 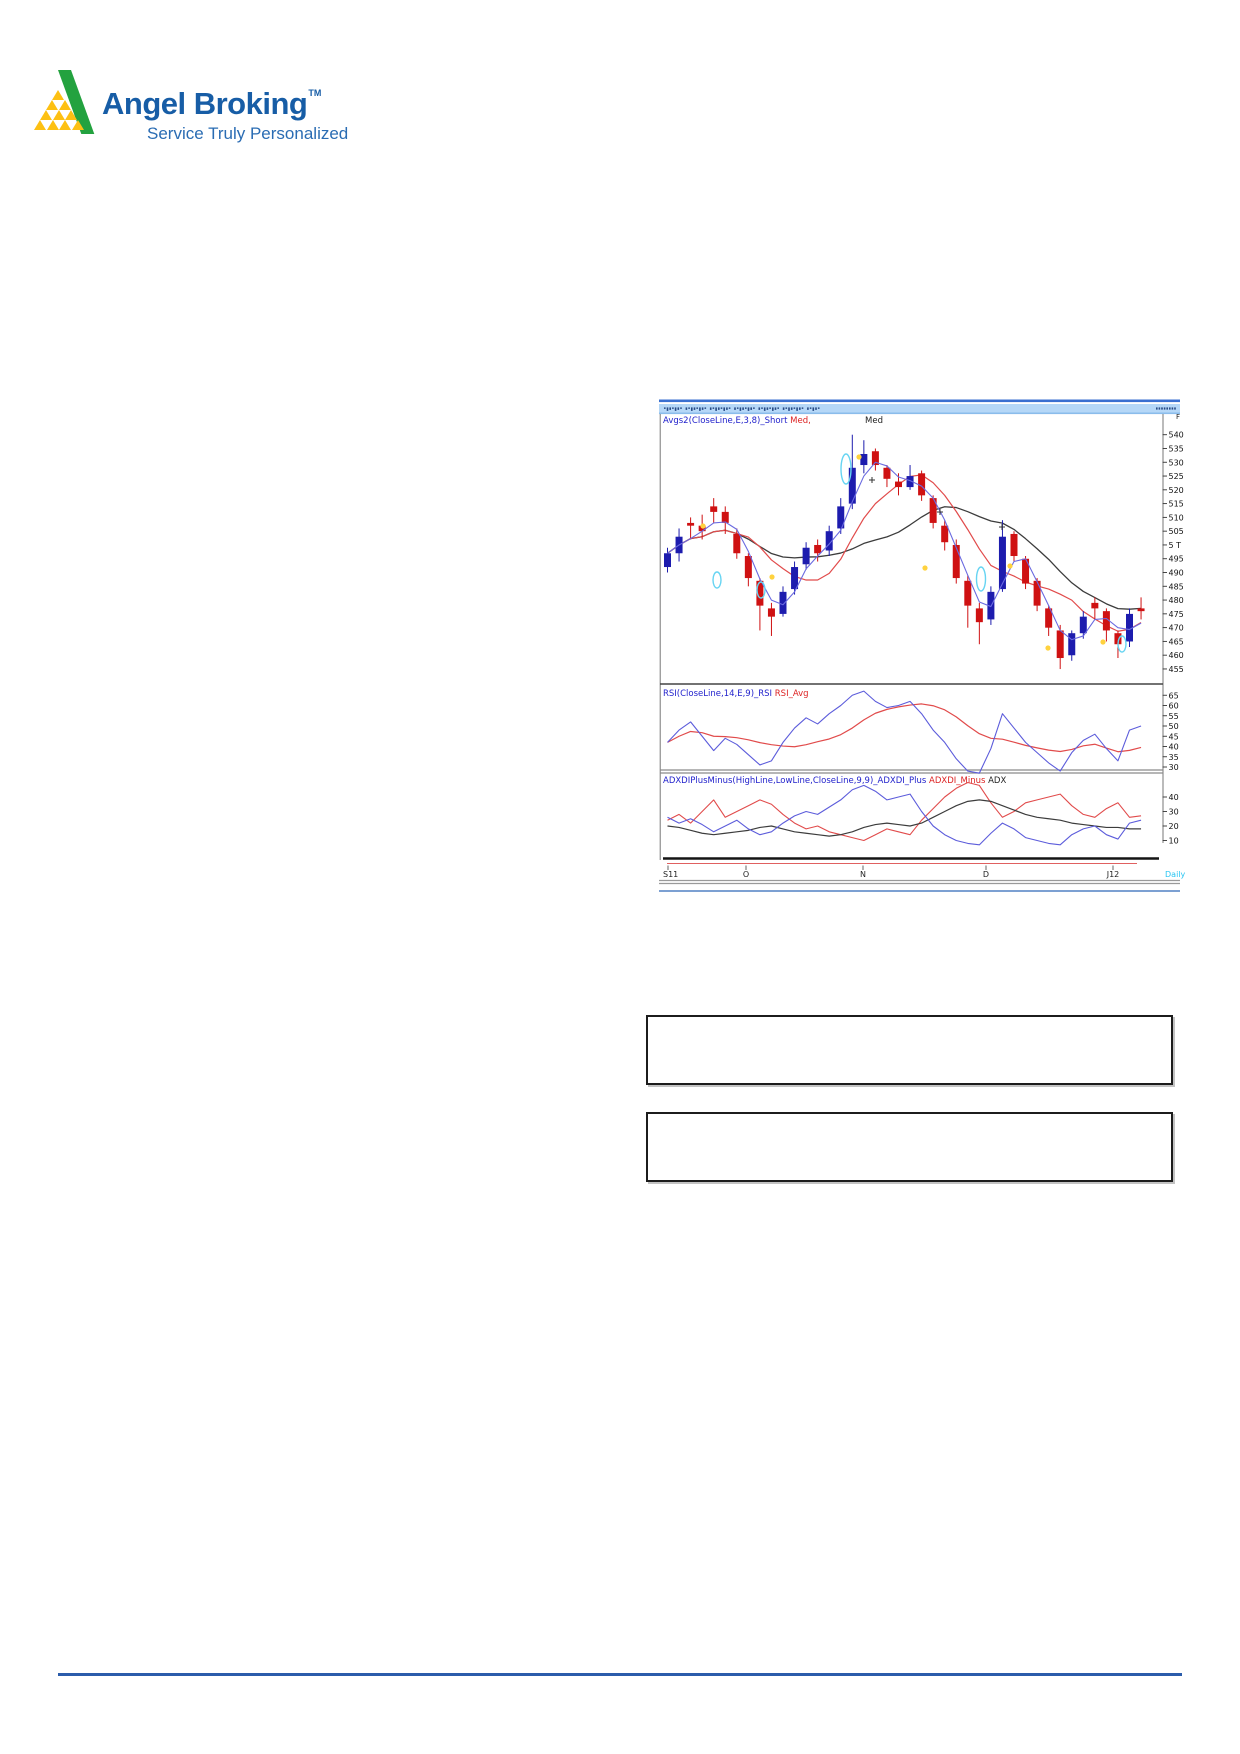 What do you see at coordinates (1176, 655) in the screenshot?
I see `svg-text: 460` at bounding box center [1176, 655].